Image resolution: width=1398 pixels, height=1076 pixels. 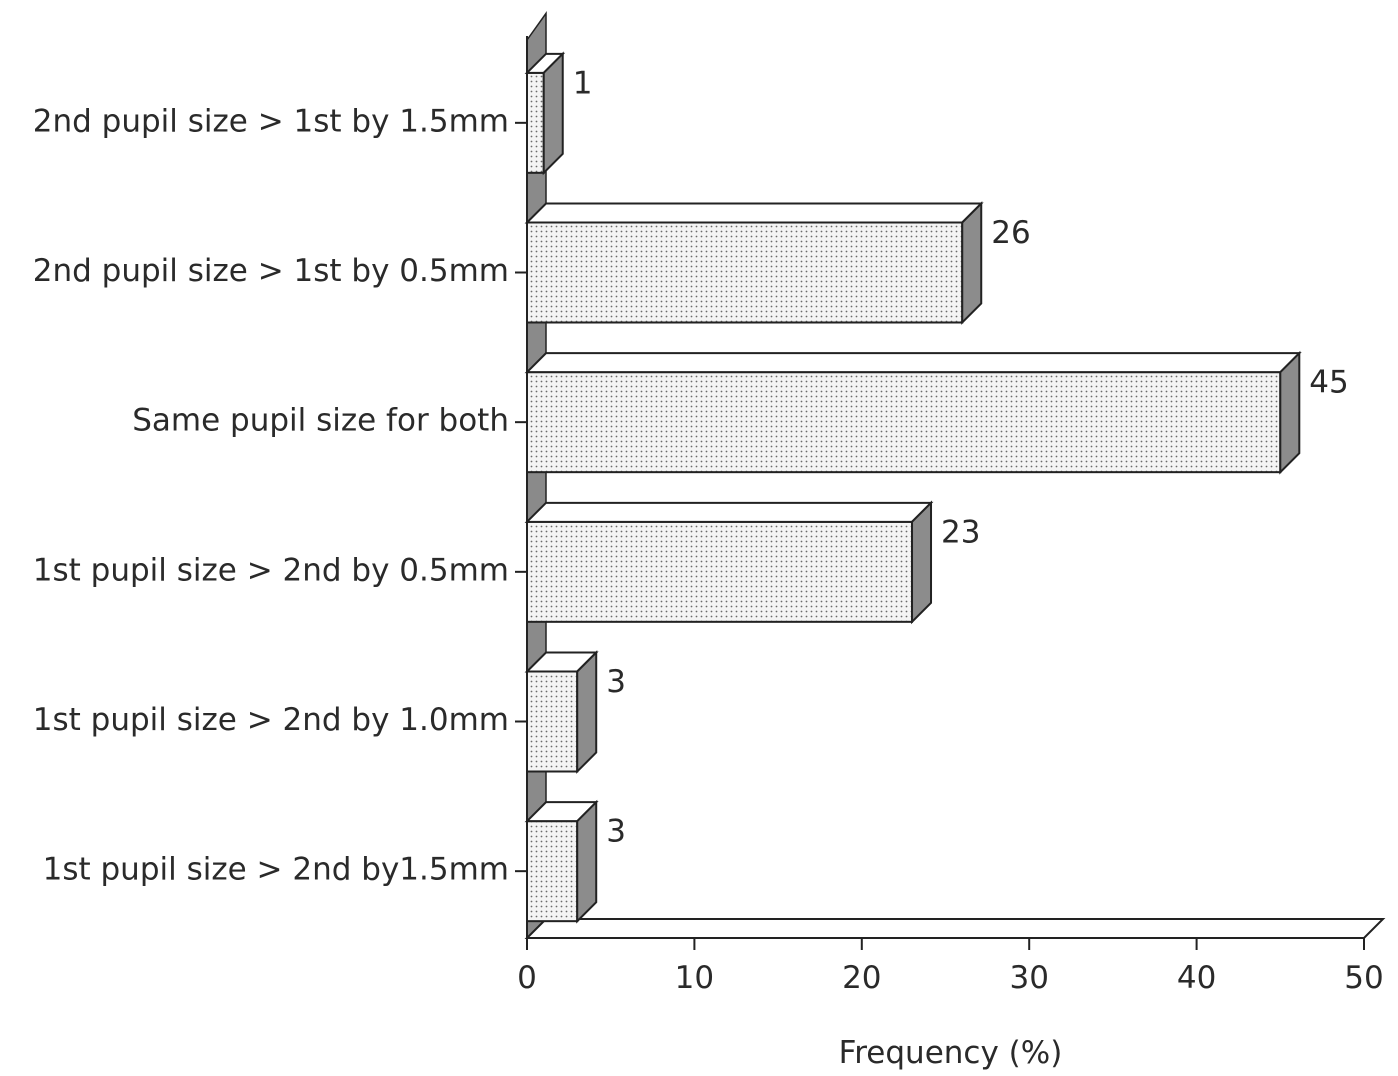 What do you see at coordinates (583, 83) in the screenshot?
I see `data-label: 1` at bounding box center [583, 83].